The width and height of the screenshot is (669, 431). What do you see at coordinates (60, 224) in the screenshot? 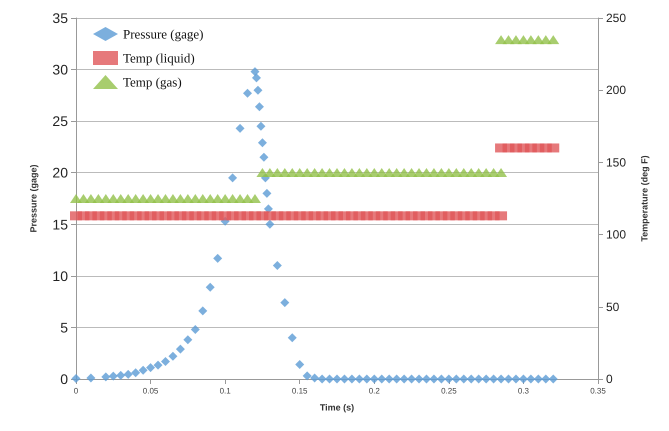
I see `y-tick-label: 15` at bounding box center [60, 224].